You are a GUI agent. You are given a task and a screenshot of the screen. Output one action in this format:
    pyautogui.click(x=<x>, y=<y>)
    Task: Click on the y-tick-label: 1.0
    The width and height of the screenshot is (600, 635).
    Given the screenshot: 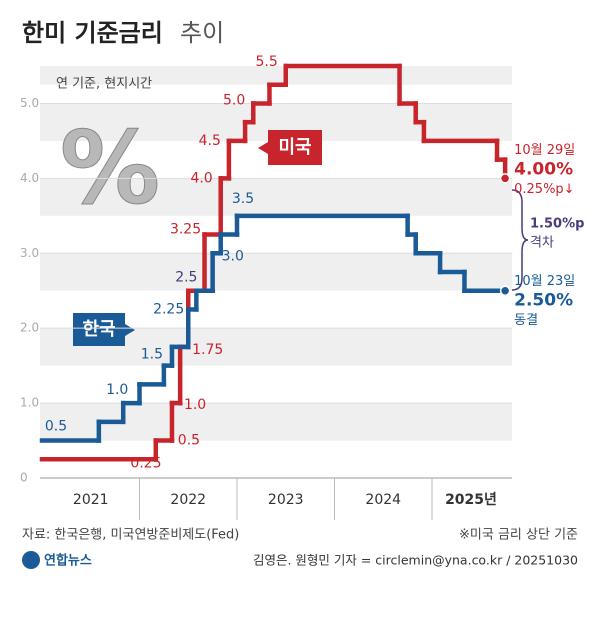 What is the action you would take?
    pyautogui.click(x=29, y=403)
    